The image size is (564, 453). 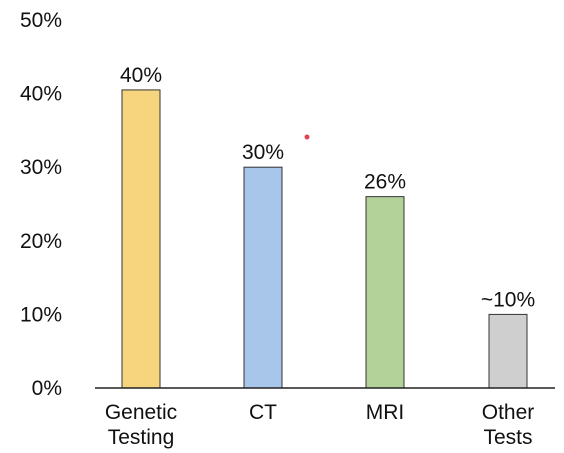 What do you see at coordinates (263, 152) in the screenshot?
I see `data-label: 30%` at bounding box center [263, 152].